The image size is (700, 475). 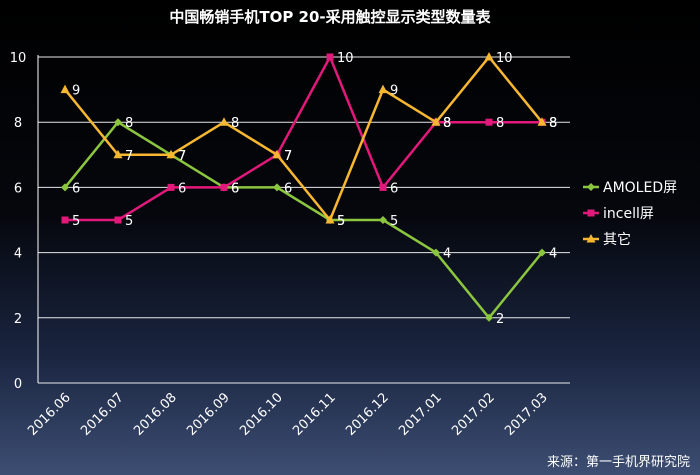 What do you see at coordinates (18, 188) in the screenshot?
I see `y-tick-label: 6` at bounding box center [18, 188].